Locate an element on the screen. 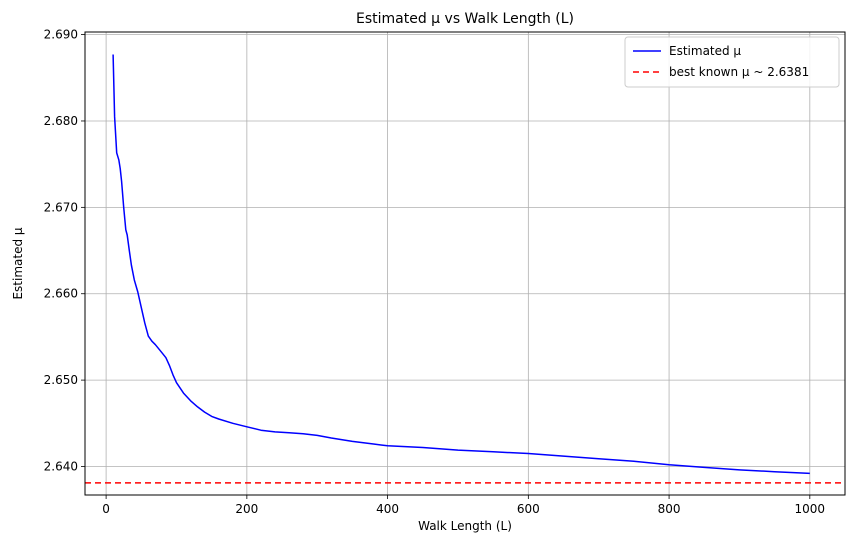  x-tick-label: 0 is located at coordinates (106, 509).